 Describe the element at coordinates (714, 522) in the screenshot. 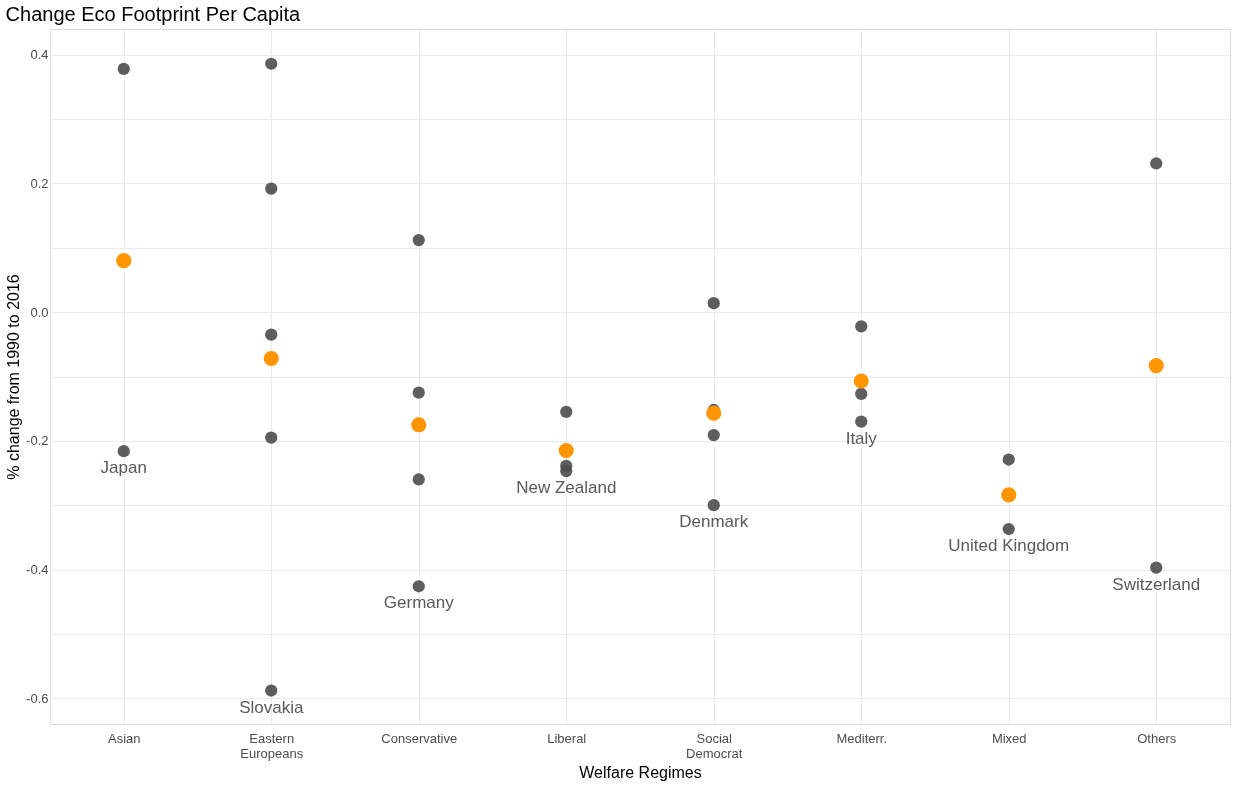

I see `annotation: Denmark` at that location.